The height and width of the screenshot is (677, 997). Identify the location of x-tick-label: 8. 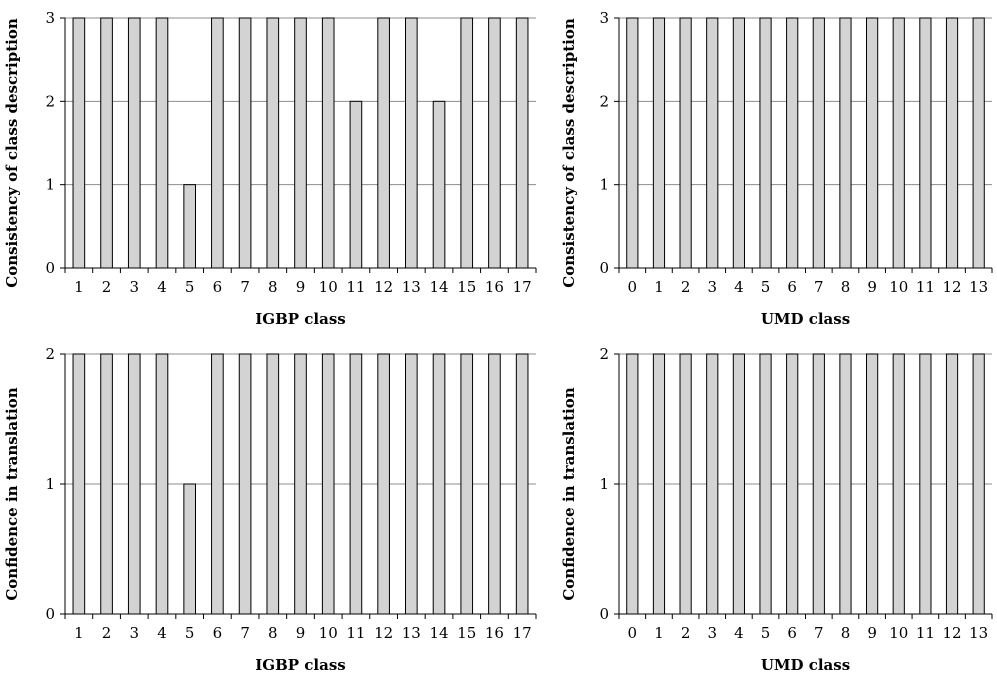
(846, 633).